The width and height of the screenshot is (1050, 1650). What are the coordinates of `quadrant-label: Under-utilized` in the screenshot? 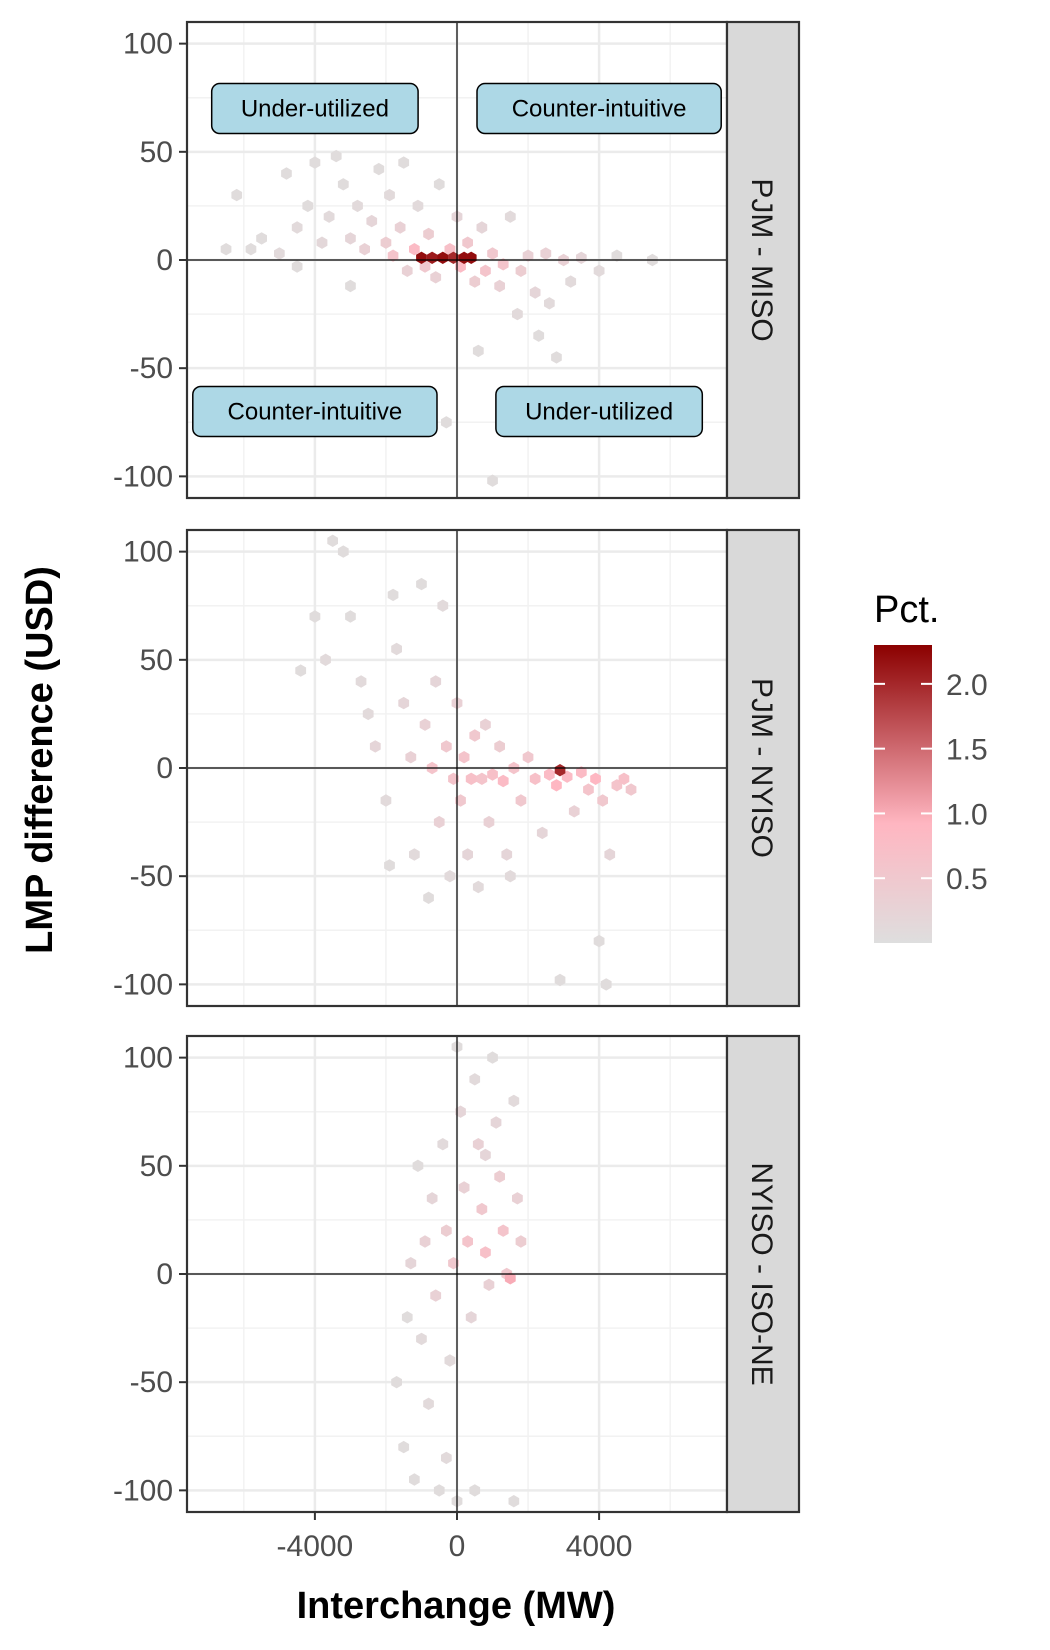 It's located at (599, 411).